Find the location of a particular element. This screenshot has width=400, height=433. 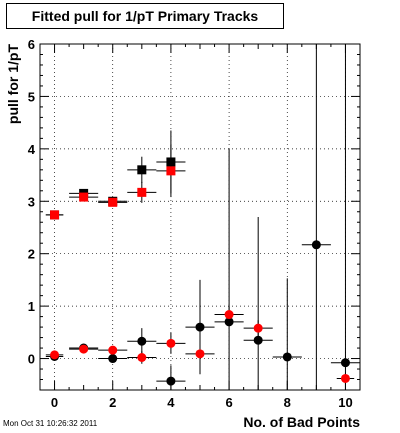

chart-title-box: Fitted pull for 1/pT Primary Tracks is located at coordinates (145, 16).